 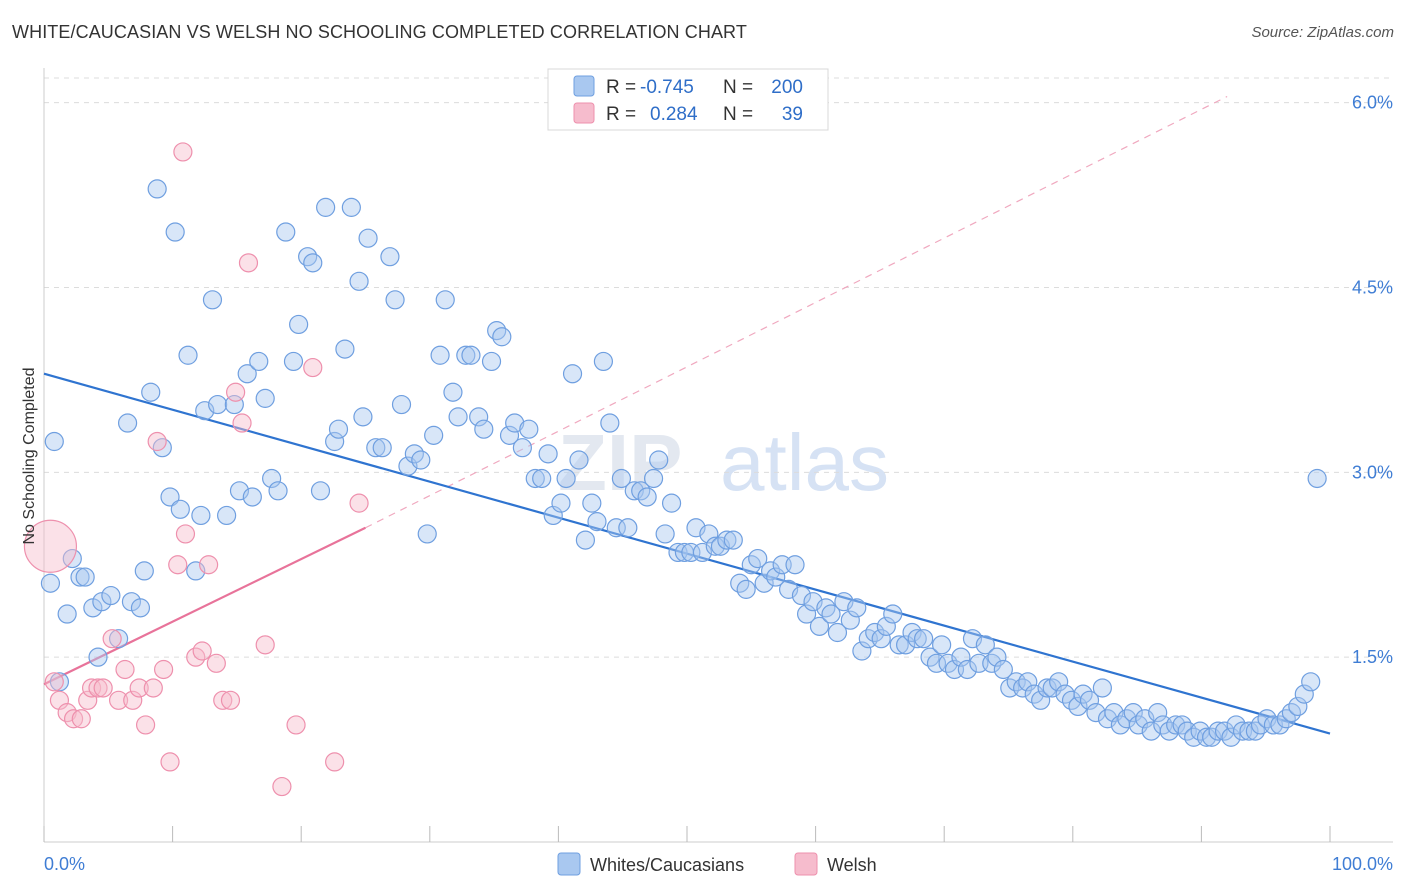 What do you see at coordinates (667, 865) in the screenshot?
I see `legend-label-blue: Whites/Caucasians` at bounding box center [667, 865].